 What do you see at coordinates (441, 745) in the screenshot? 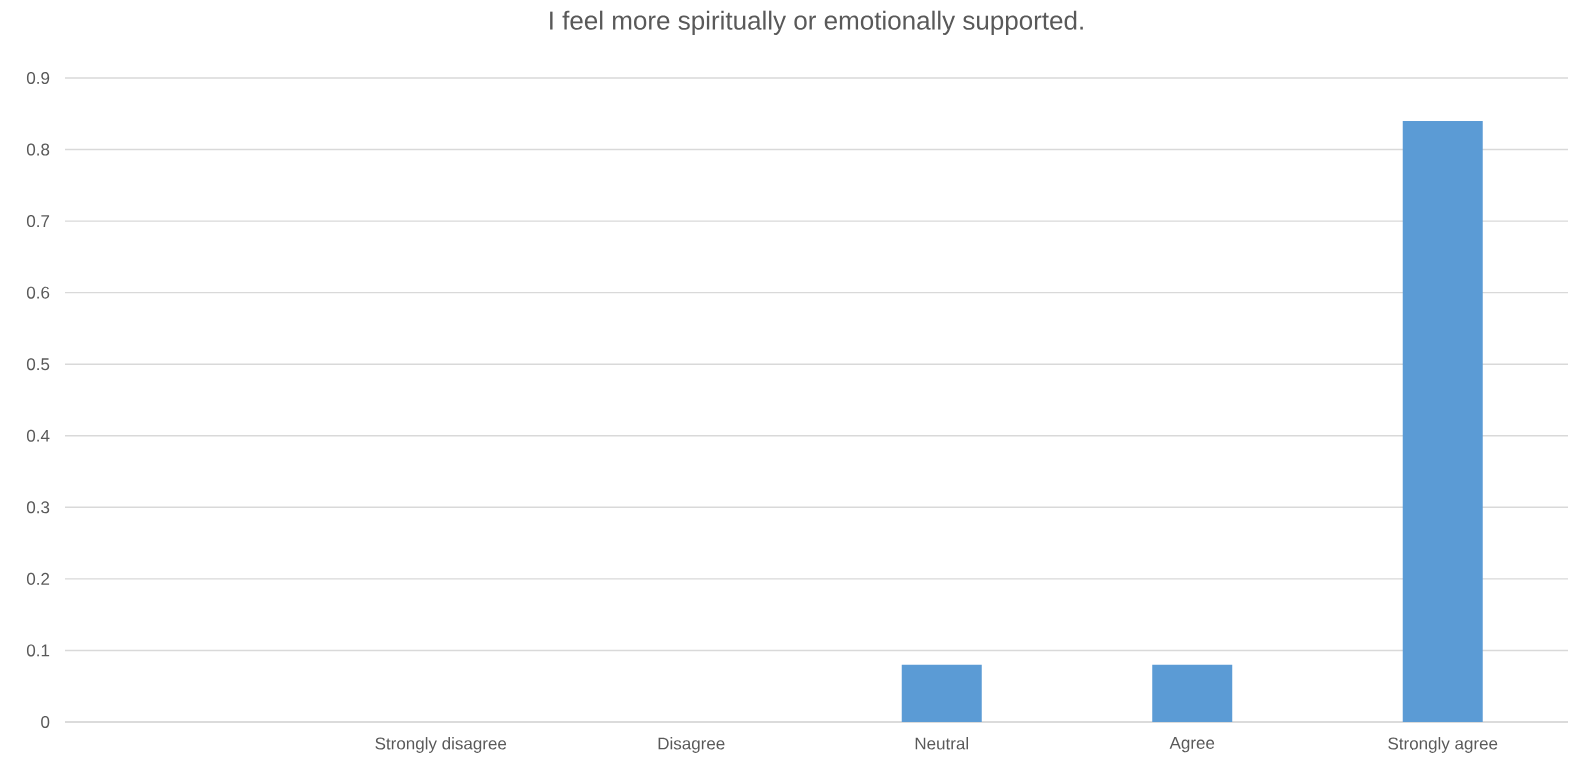
I see `x-tick-label: Strongly disagree` at bounding box center [441, 745].